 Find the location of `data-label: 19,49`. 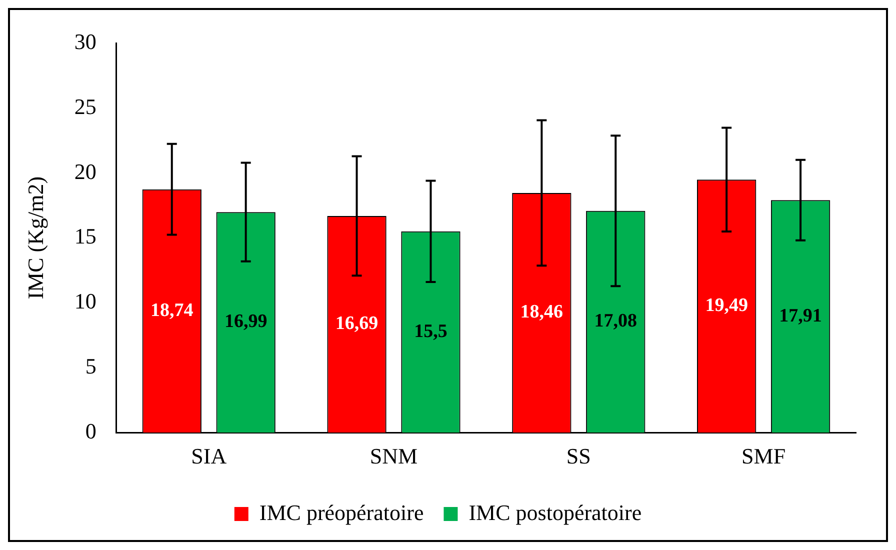

data-label: 19,49 is located at coordinates (726, 305).